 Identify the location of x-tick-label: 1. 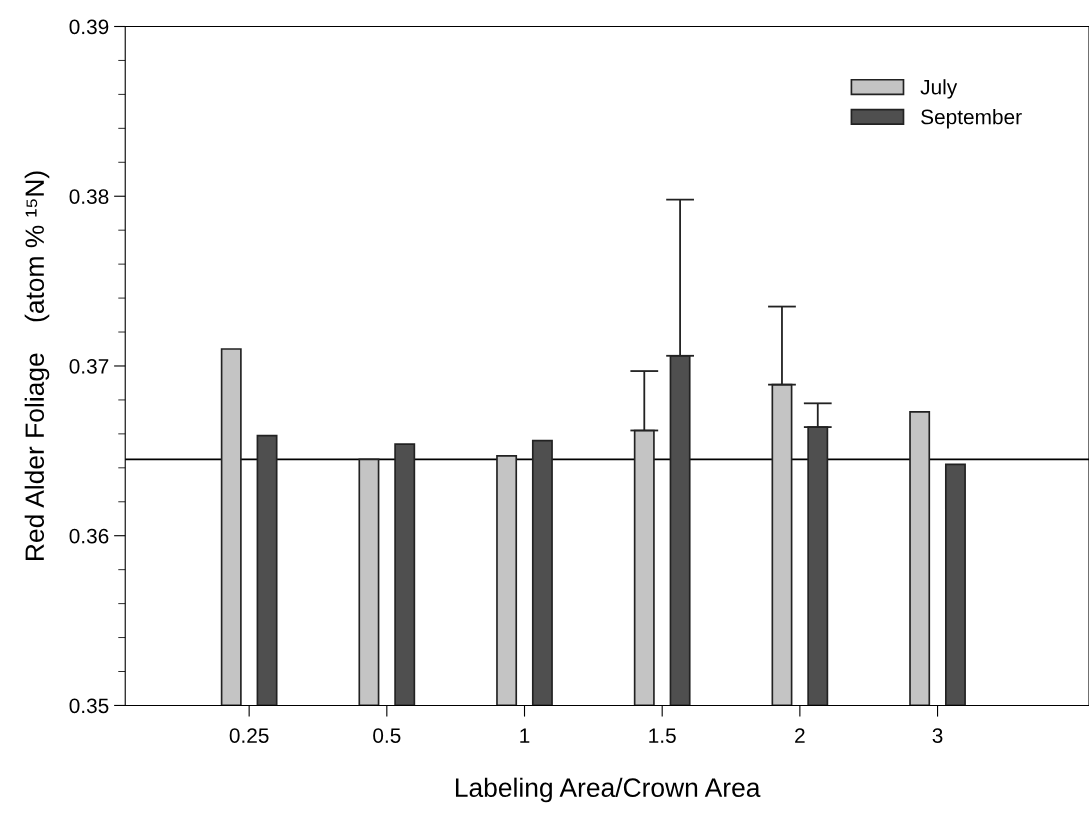
(525, 735).